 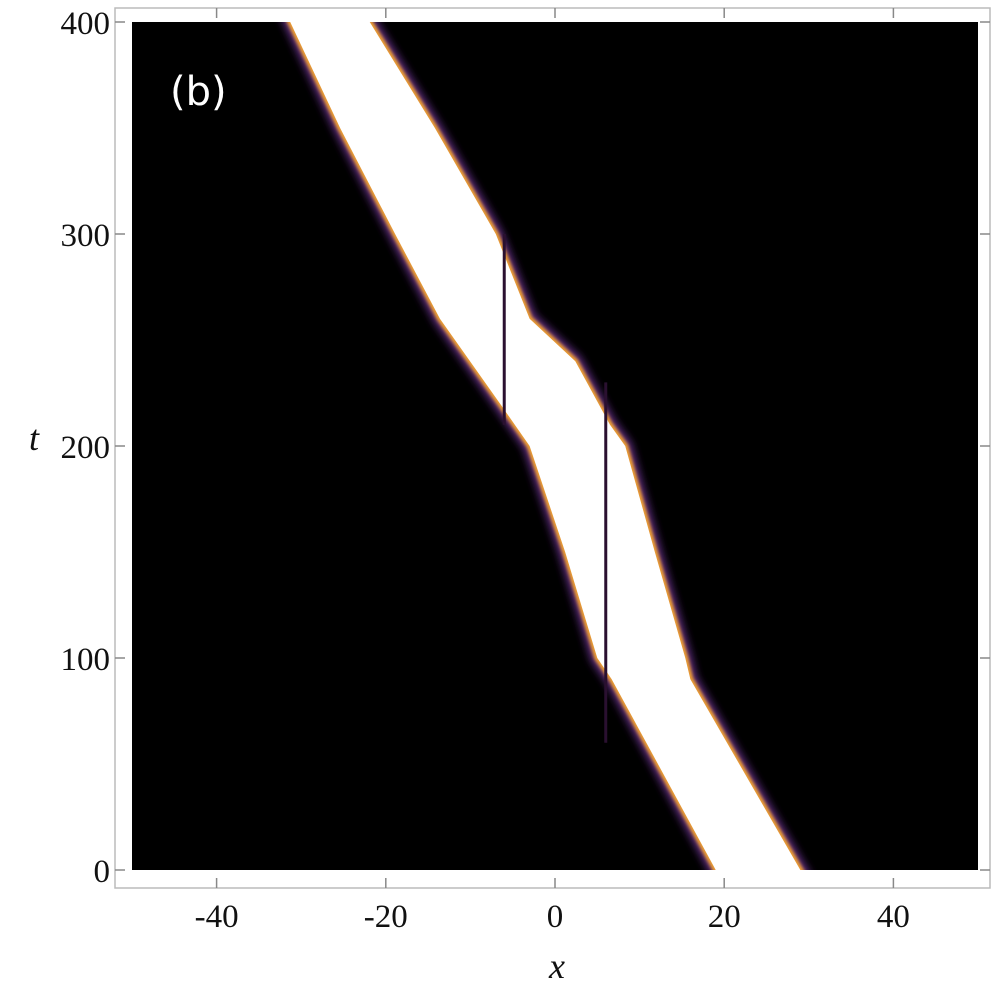 What do you see at coordinates (556, 966) in the screenshot?
I see `x-axis-label: x` at bounding box center [556, 966].